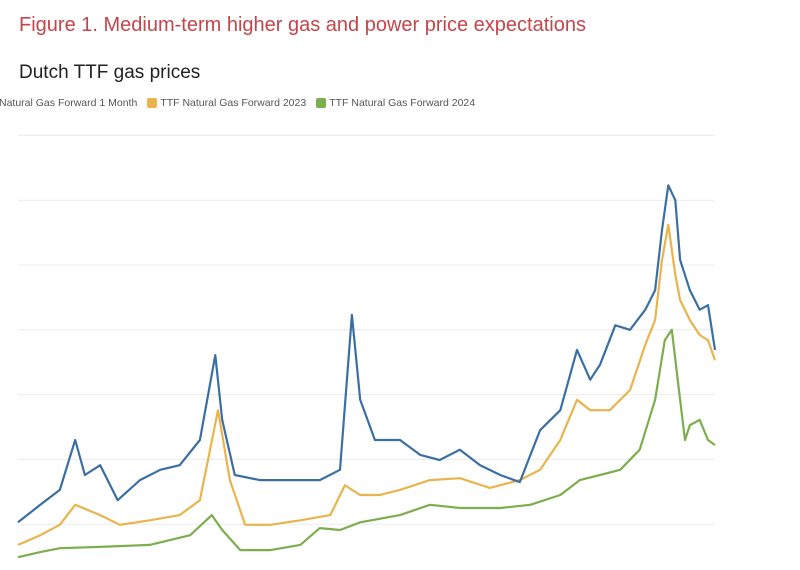 The height and width of the screenshot is (570, 800). I want to click on legend-item-1-month: Natural Gas Forward 1 Month, so click(68, 103).